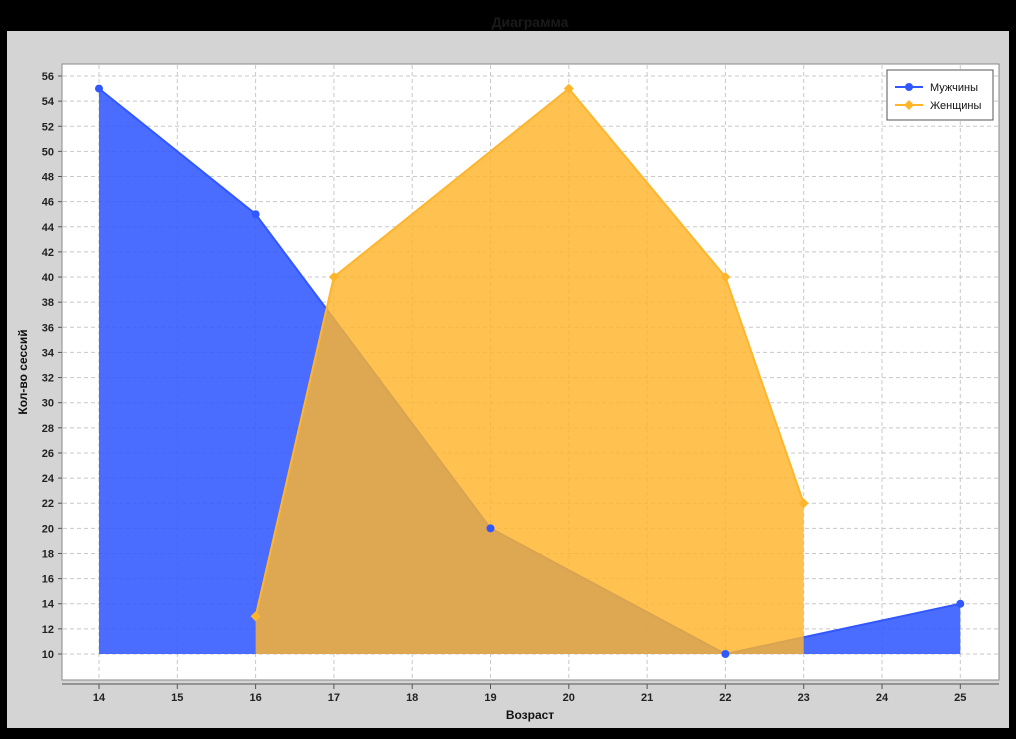 The height and width of the screenshot is (739, 1016). Describe the element at coordinates (48, 605) in the screenshot. I see `y-tick-label: 14` at that location.